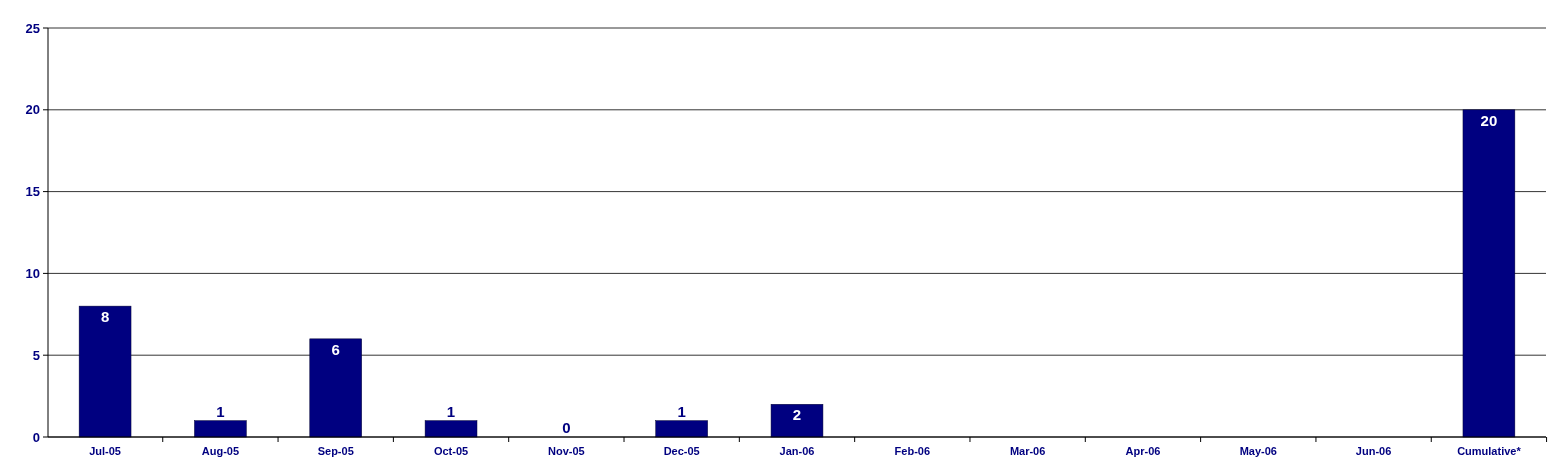  What do you see at coordinates (32, 110) in the screenshot?
I see `y-tick-label: 20` at bounding box center [32, 110].